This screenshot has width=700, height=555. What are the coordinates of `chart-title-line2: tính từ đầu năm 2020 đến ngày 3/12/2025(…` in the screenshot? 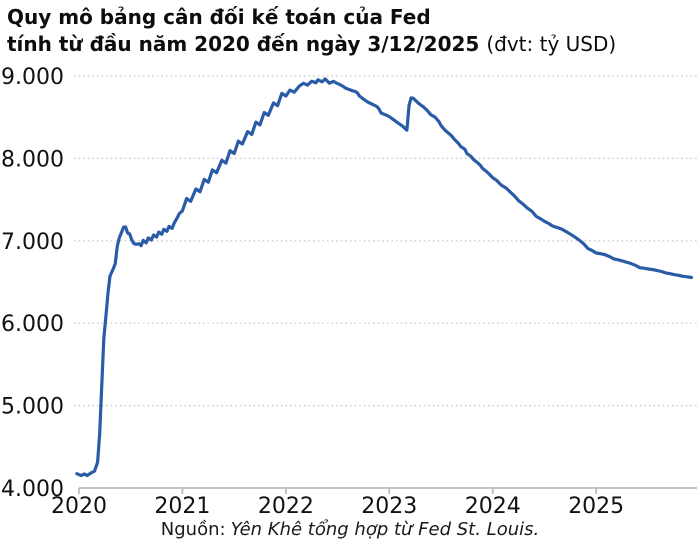 It's located at (311, 44).